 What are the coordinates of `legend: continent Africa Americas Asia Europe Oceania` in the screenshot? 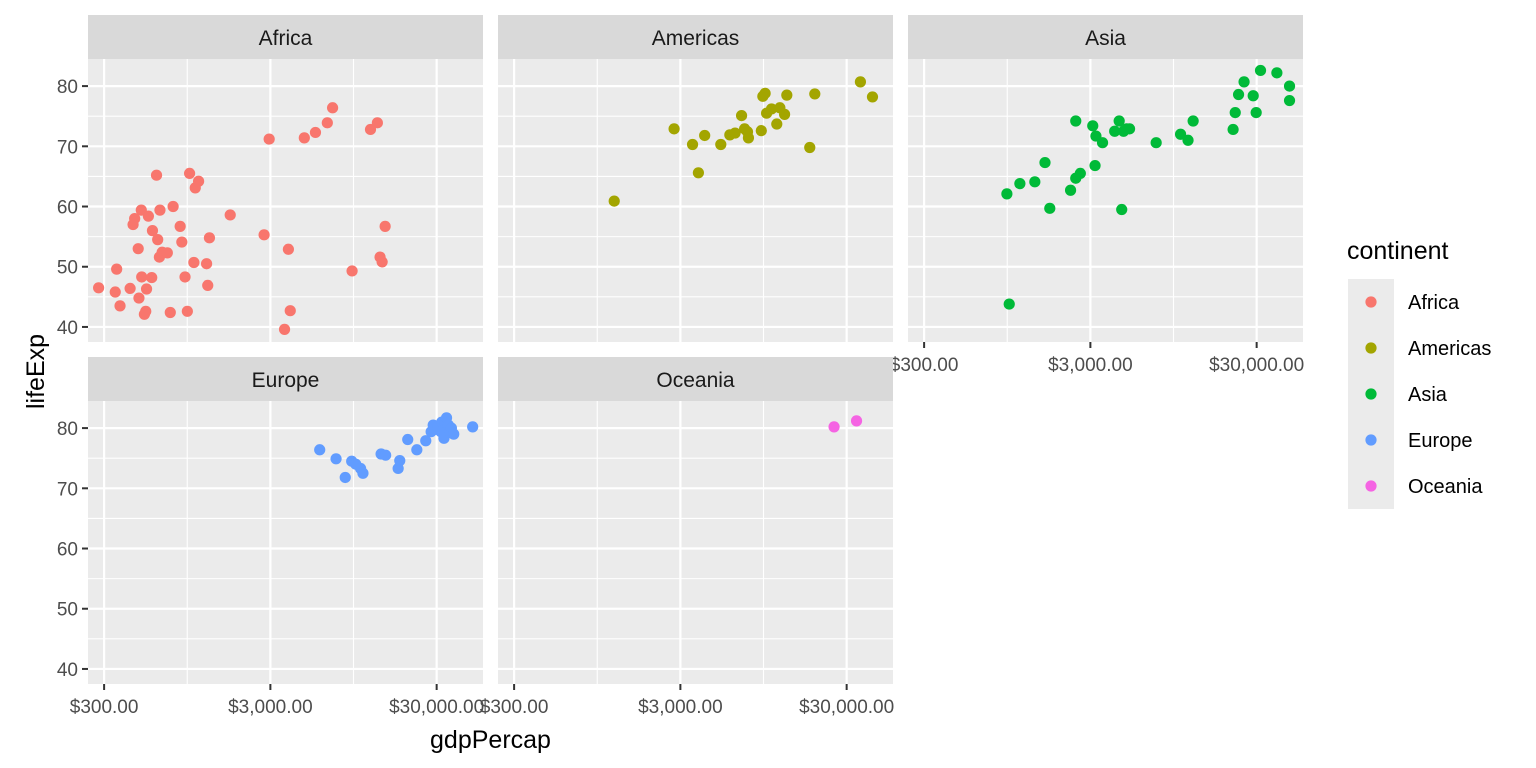 It's located at (1419, 373).